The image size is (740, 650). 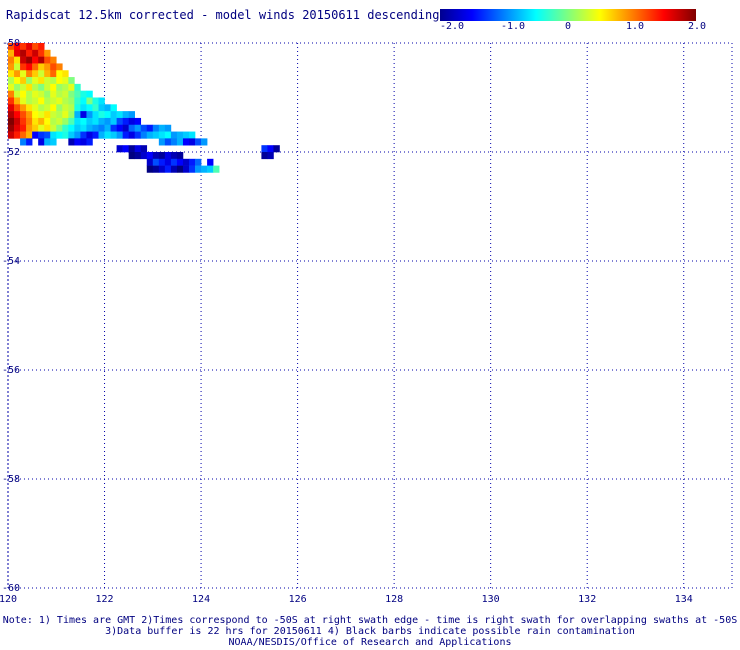 What do you see at coordinates (491, 599) in the screenshot?
I see `lon-tick-label: 130` at bounding box center [491, 599].